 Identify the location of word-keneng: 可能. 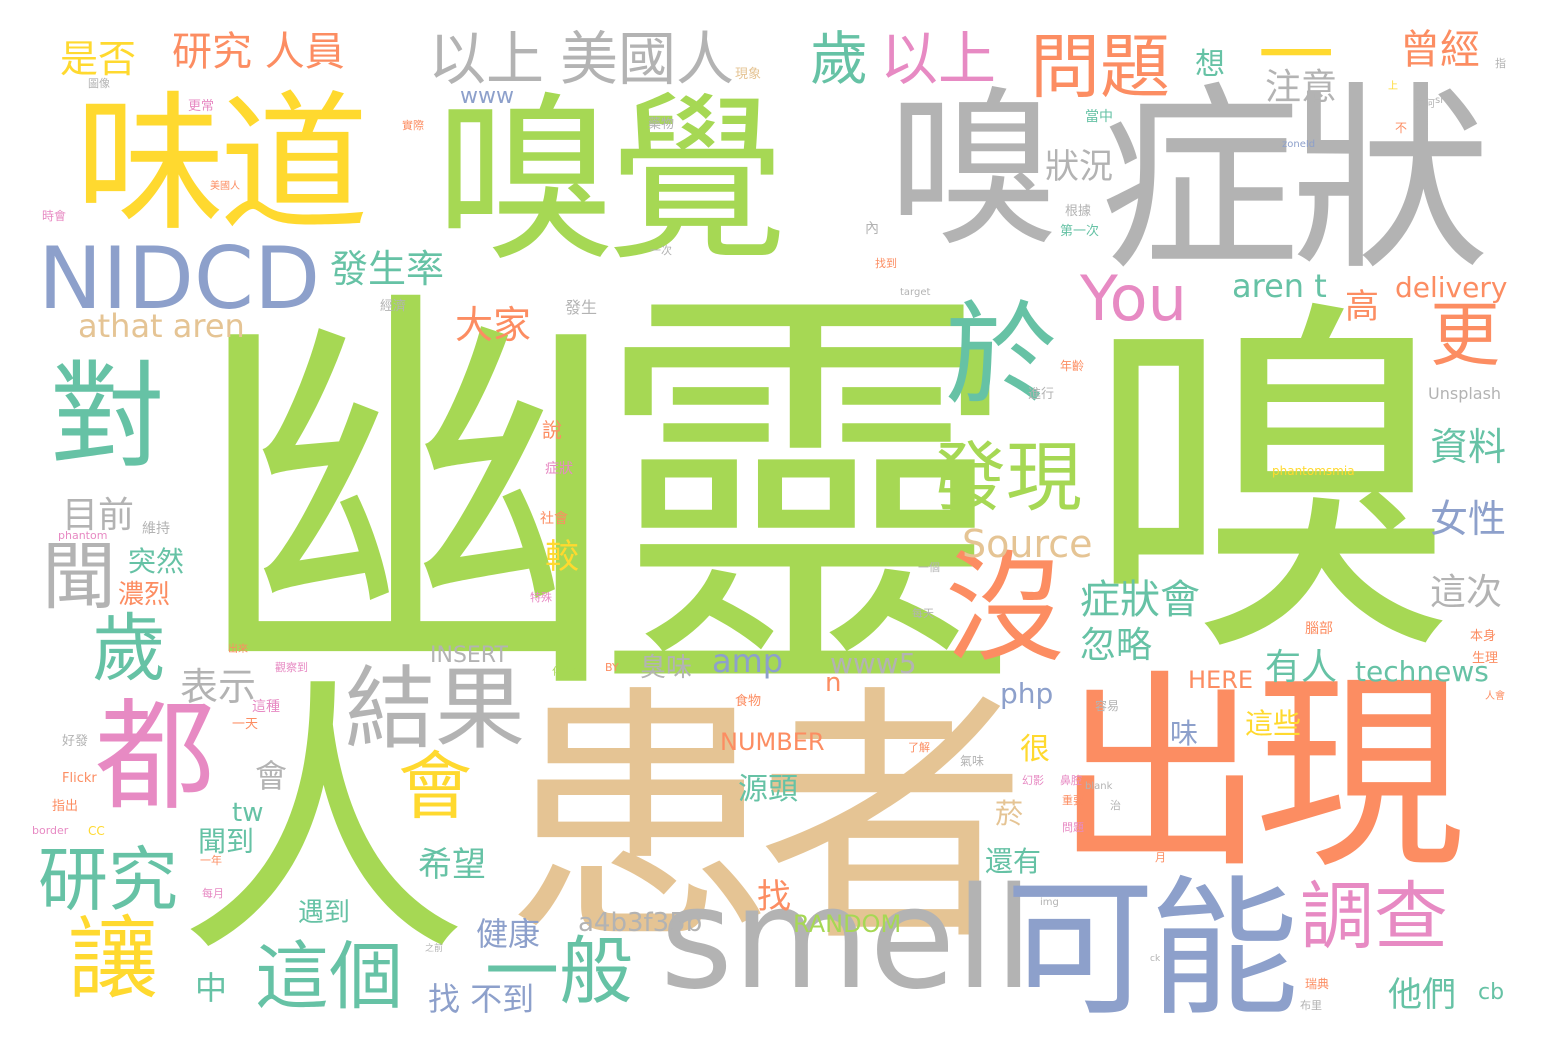
(1152, 950).